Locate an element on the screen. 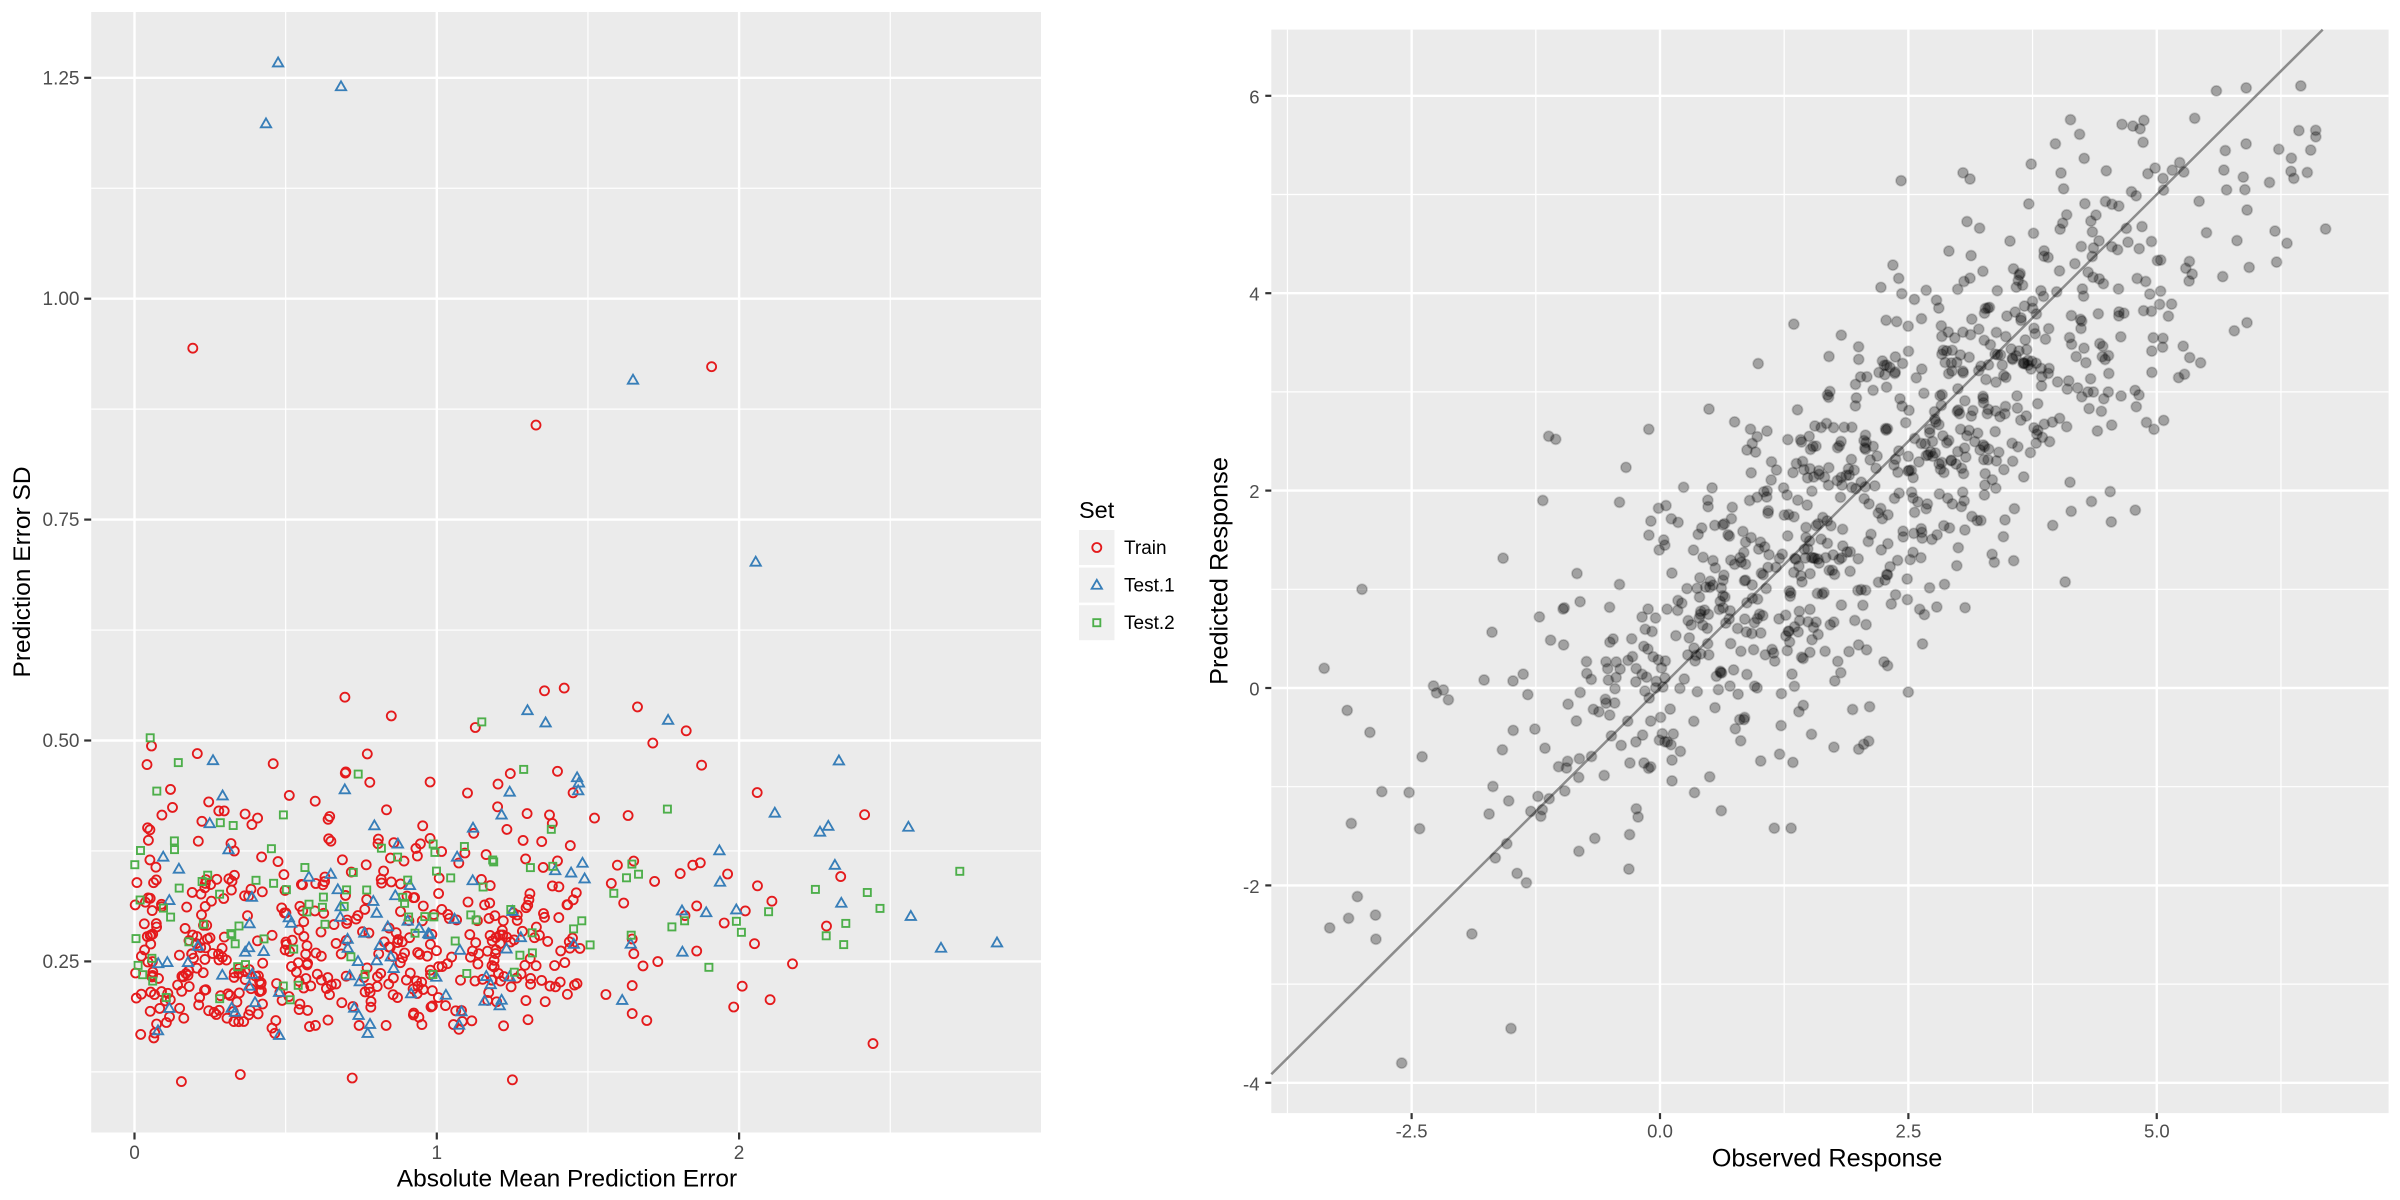  svg-text: Test.1 is located at coordinates (1149, 586).